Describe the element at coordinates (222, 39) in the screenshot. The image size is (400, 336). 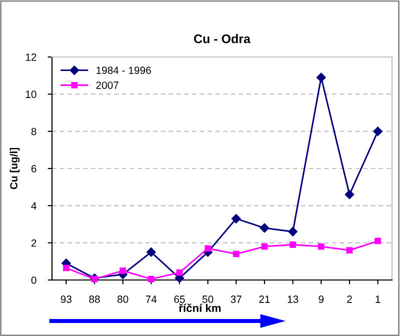
I see `chart-title: Cu - Odra` at that location.